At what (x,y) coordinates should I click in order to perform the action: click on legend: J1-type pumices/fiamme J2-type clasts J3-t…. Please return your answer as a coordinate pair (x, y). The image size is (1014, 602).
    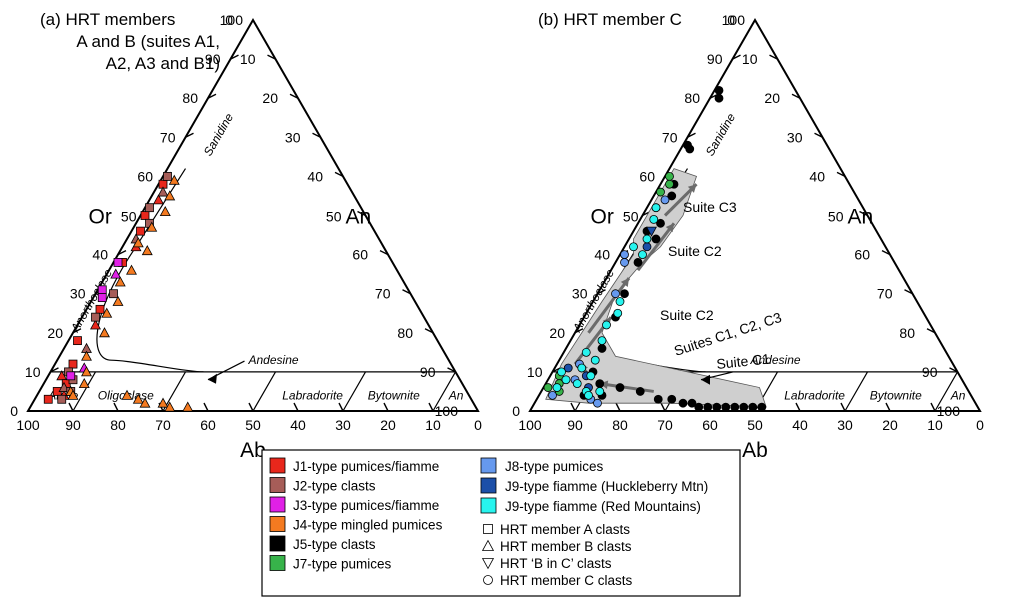
    Looking at the image, I should click on (501, 523).